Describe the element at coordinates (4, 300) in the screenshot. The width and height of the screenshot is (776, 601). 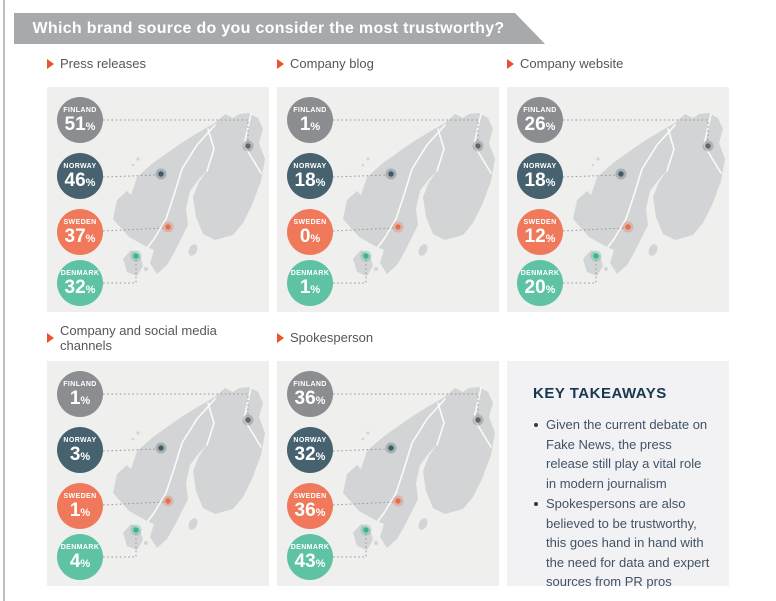
I see `page-left-border` at that location.